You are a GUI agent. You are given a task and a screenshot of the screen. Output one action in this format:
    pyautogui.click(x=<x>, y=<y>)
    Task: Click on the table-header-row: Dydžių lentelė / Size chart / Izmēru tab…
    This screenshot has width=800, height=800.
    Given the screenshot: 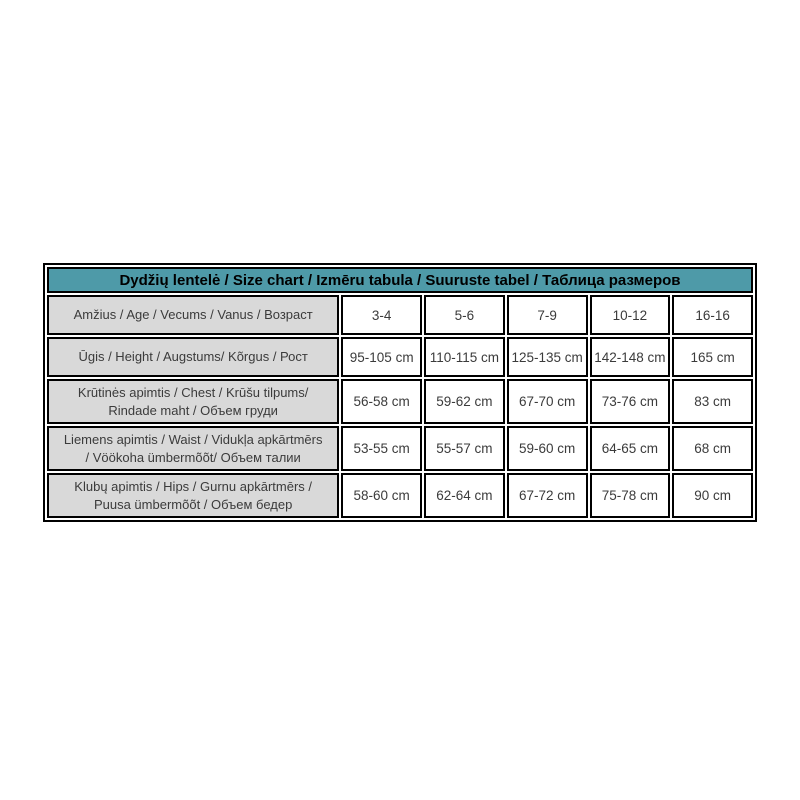 What is the action you would take?
    pyautogui.click(x=400, y=280)
    